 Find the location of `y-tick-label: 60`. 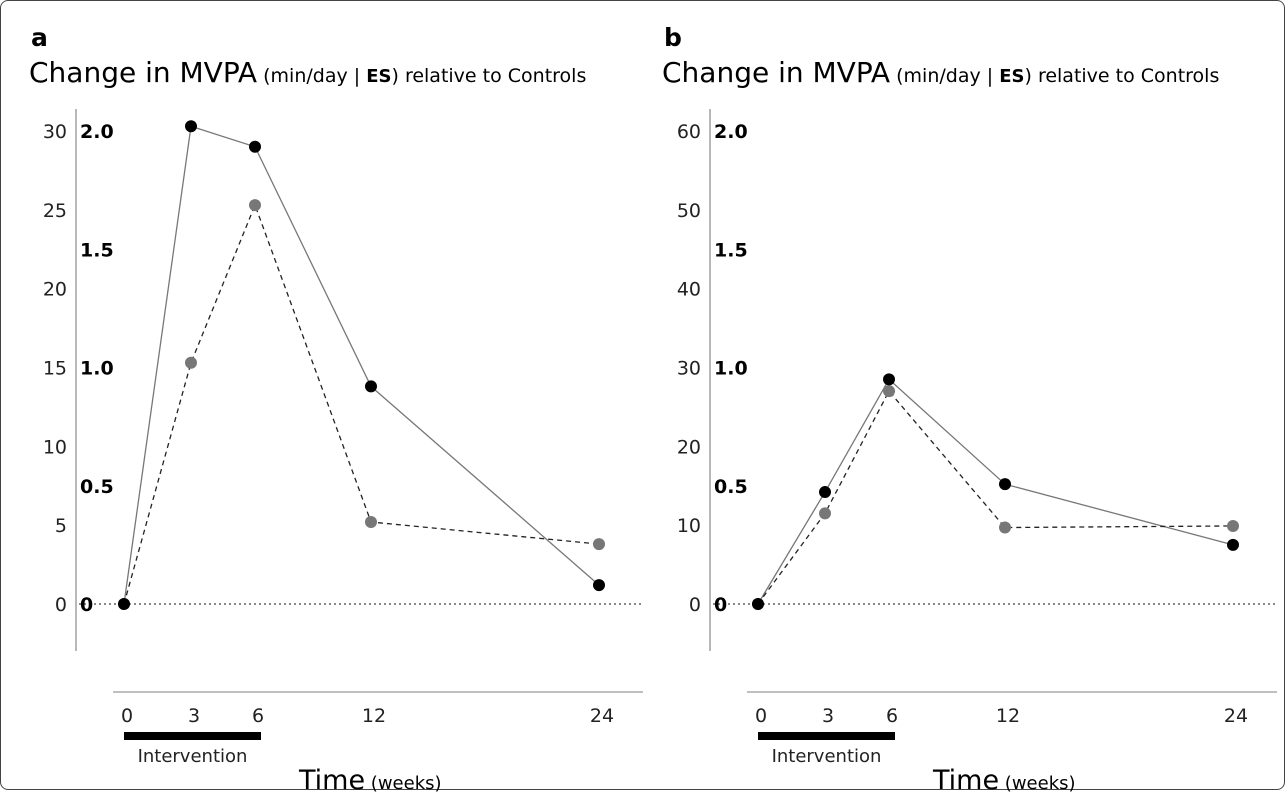

y-tick-label: 60 is located at coordinates (689, 132).